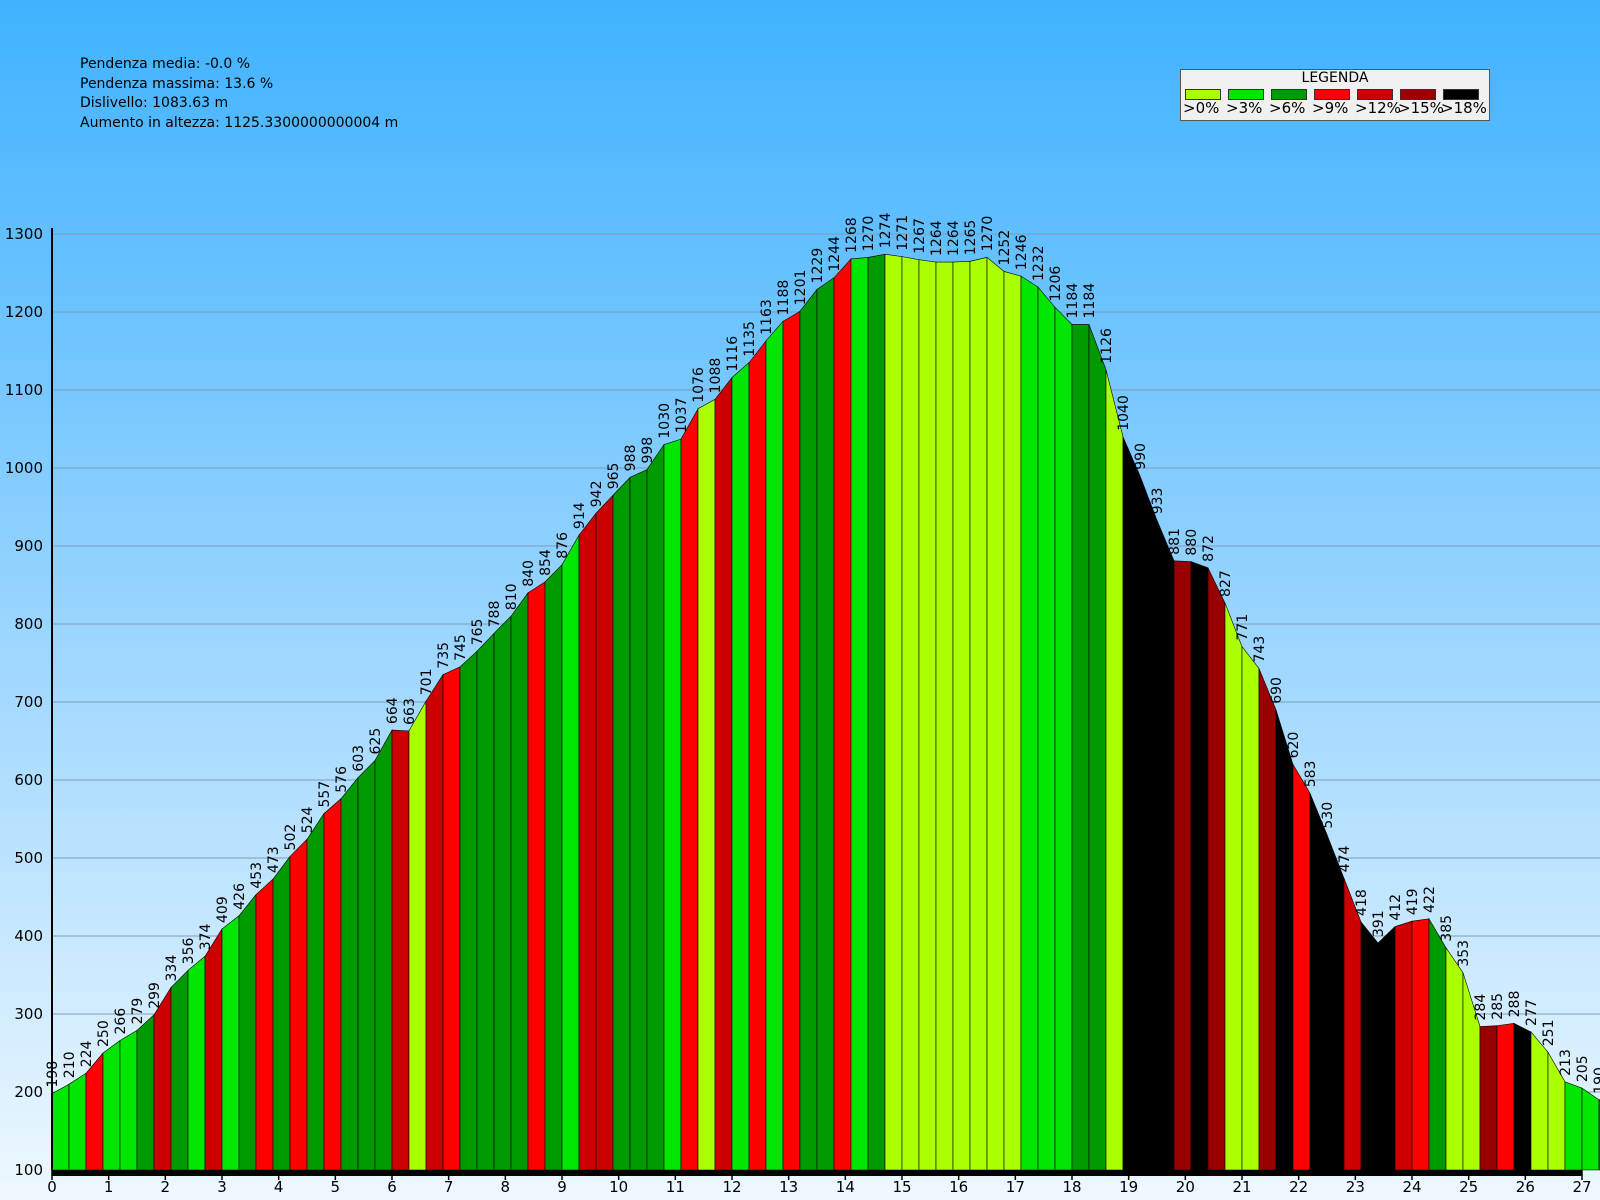  Describe the element at coordinates (716, 376) in the screenshot. I see `elevation-label: 1088` at that location.